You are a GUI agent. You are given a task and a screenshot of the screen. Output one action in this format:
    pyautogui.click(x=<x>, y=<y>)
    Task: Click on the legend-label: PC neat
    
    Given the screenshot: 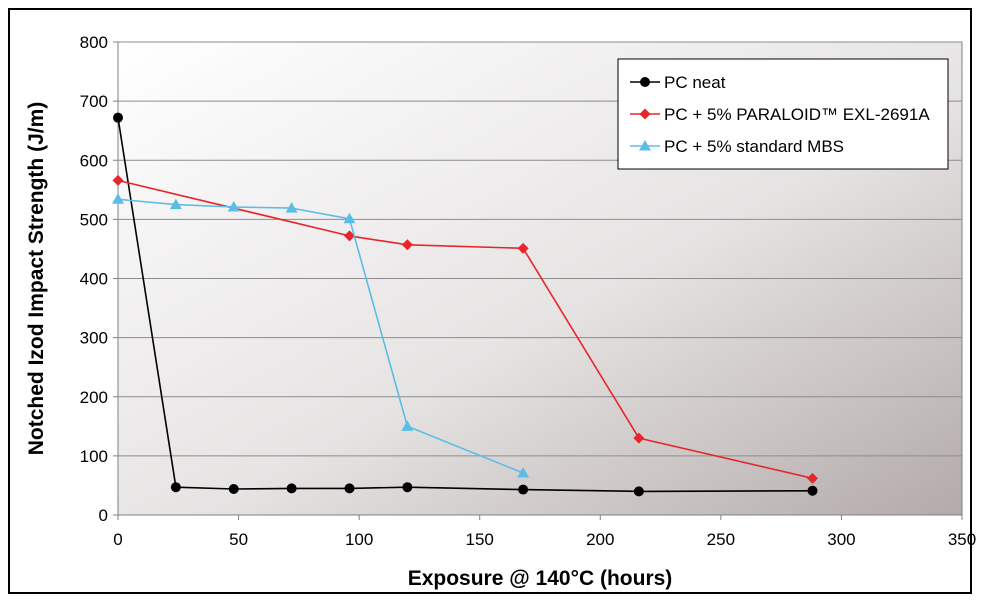 What is the action you would take?
    pyautogui.click(x=695, y=82)
    